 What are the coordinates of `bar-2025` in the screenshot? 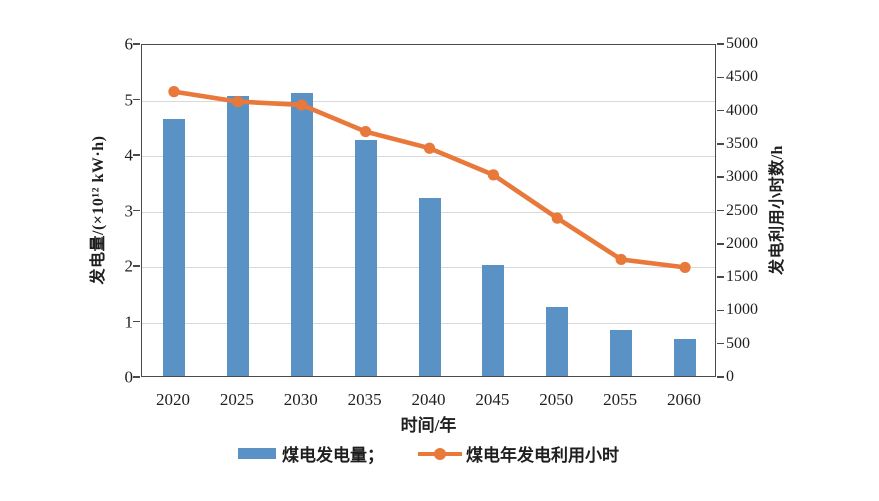 It's located at (237, 235).